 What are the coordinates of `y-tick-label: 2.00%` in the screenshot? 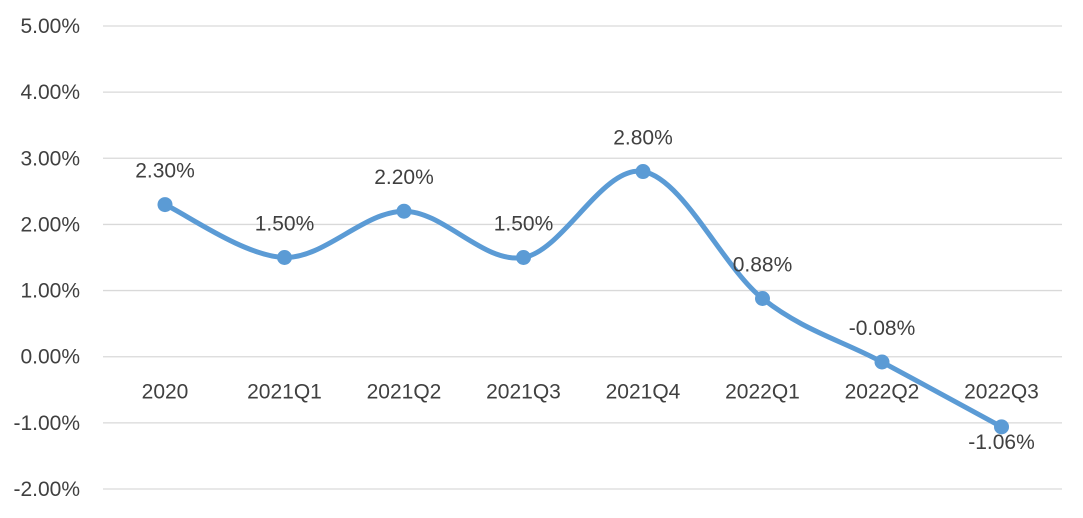 It's located at (50, 224).